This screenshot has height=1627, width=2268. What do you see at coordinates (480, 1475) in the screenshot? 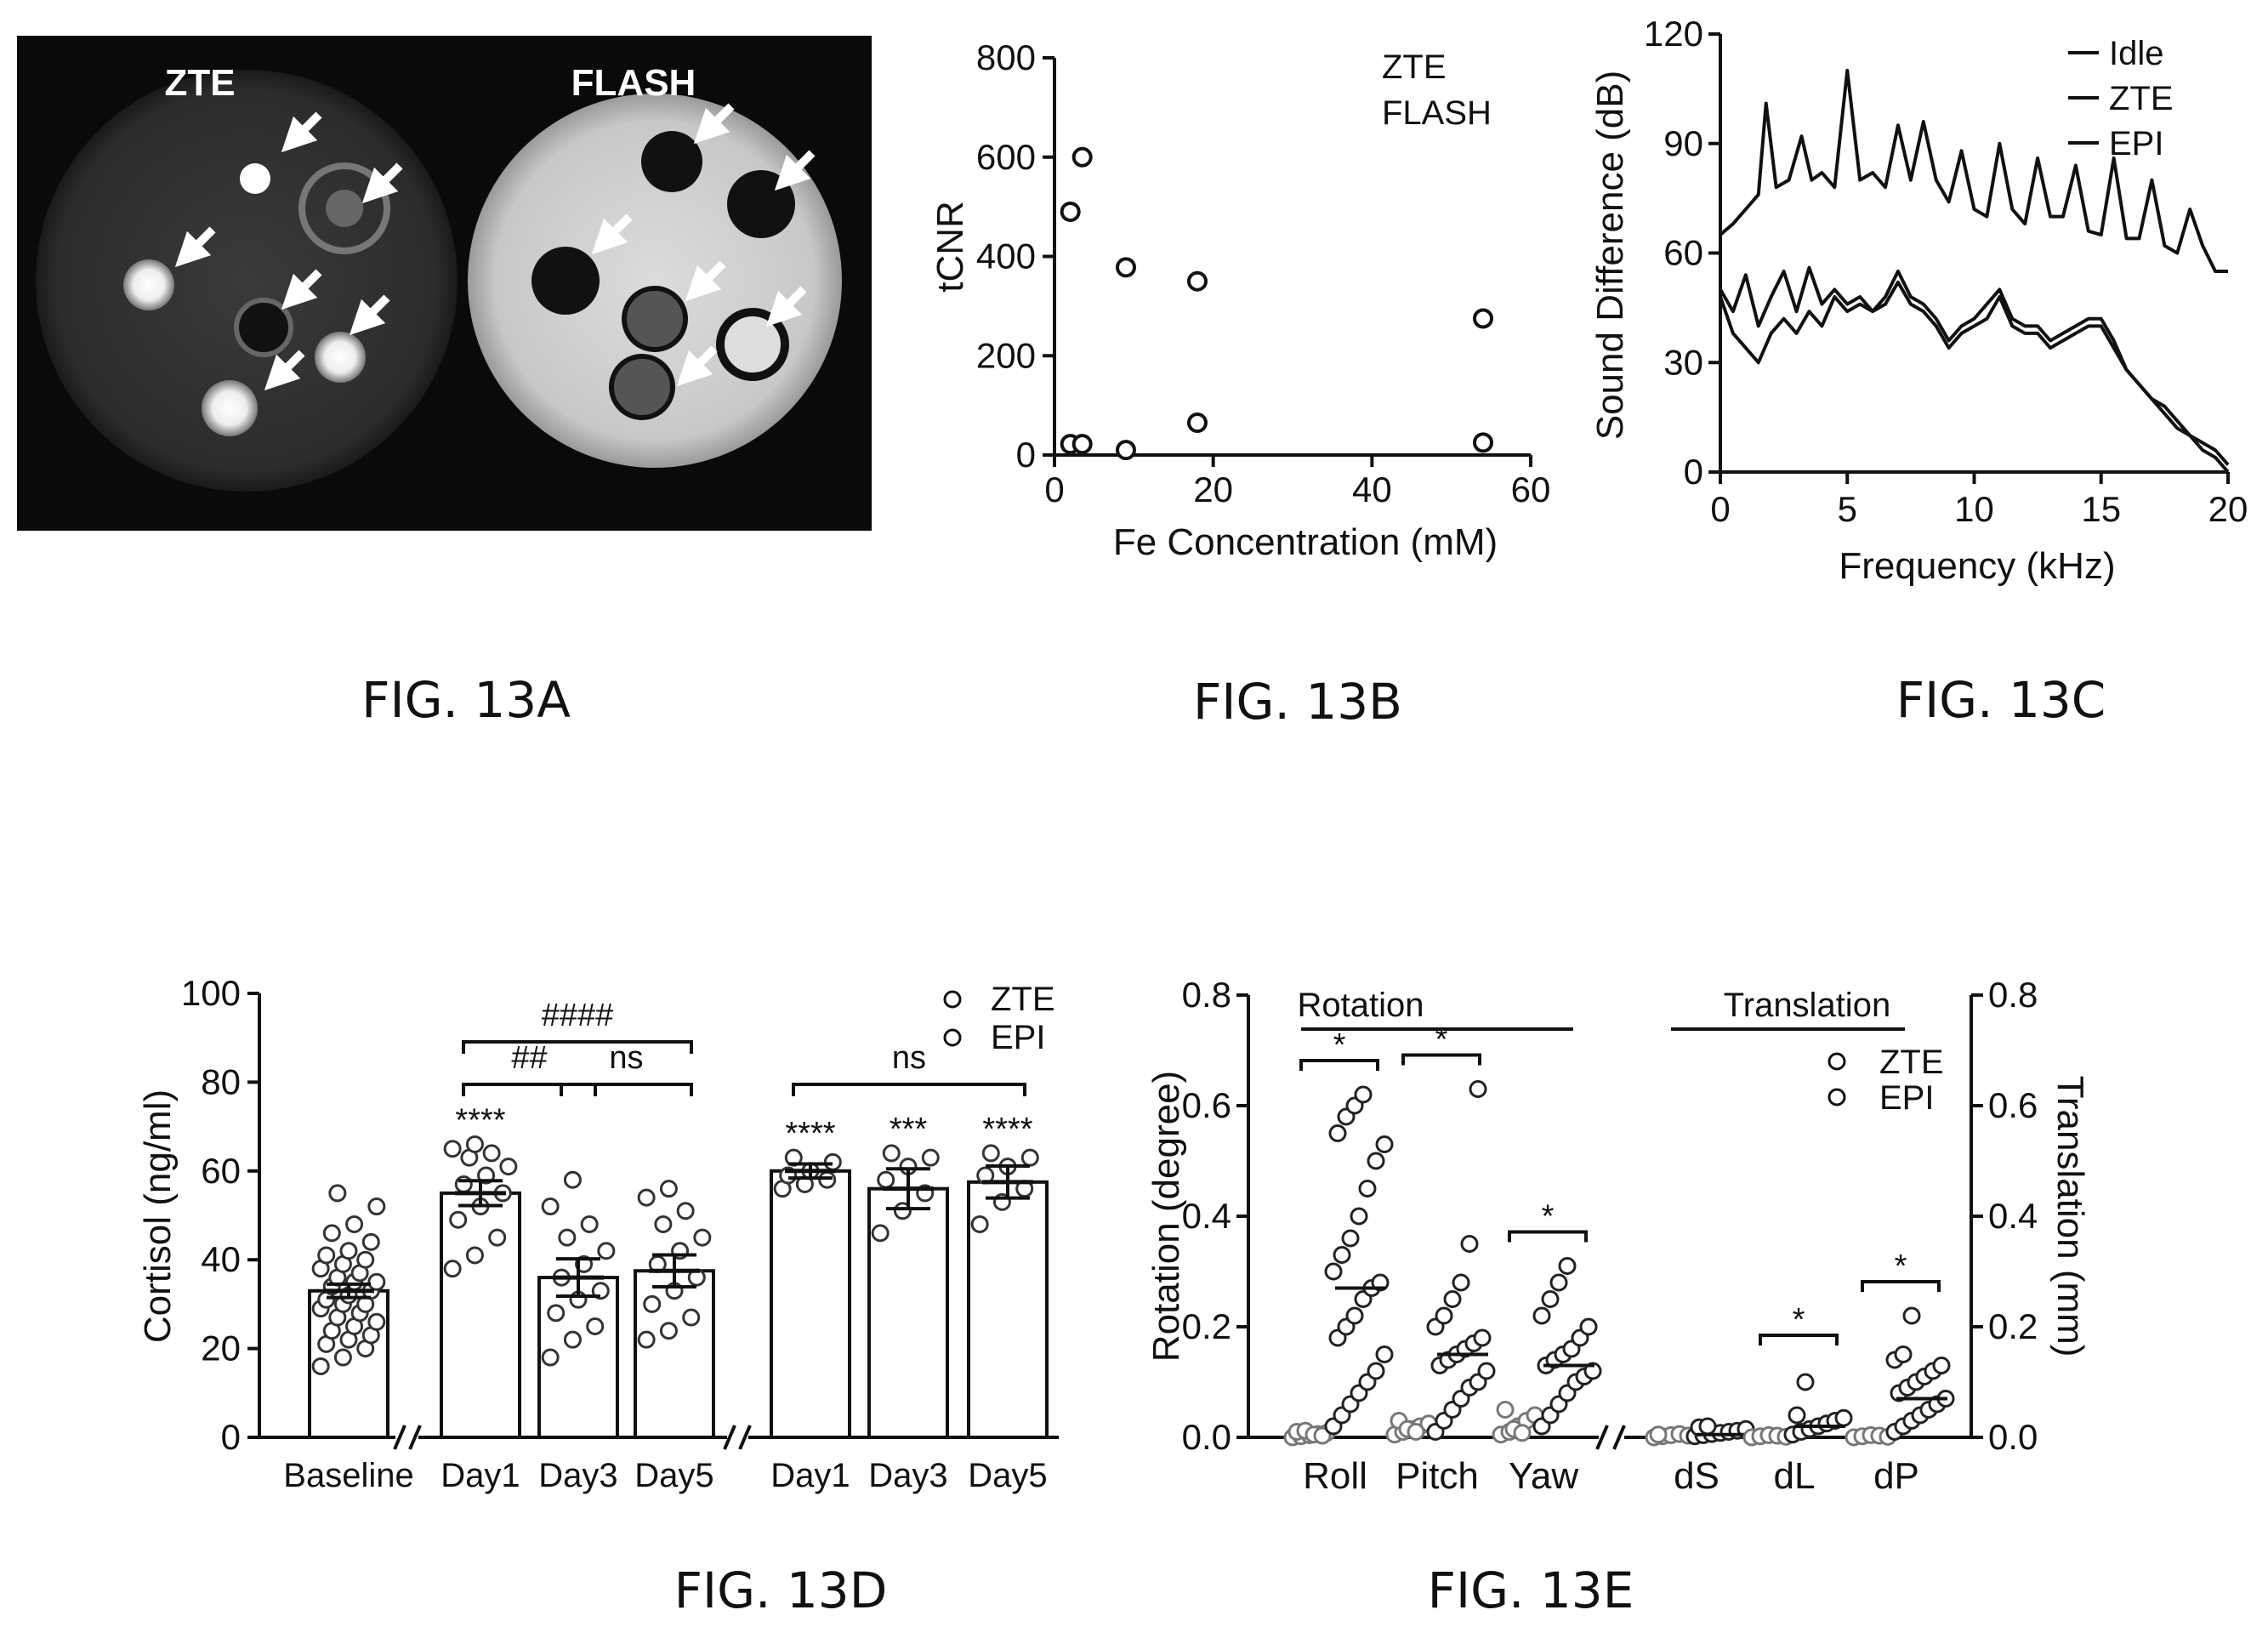
I see `d-x-tick-label: Day1` at bounding box center [480, 1475].